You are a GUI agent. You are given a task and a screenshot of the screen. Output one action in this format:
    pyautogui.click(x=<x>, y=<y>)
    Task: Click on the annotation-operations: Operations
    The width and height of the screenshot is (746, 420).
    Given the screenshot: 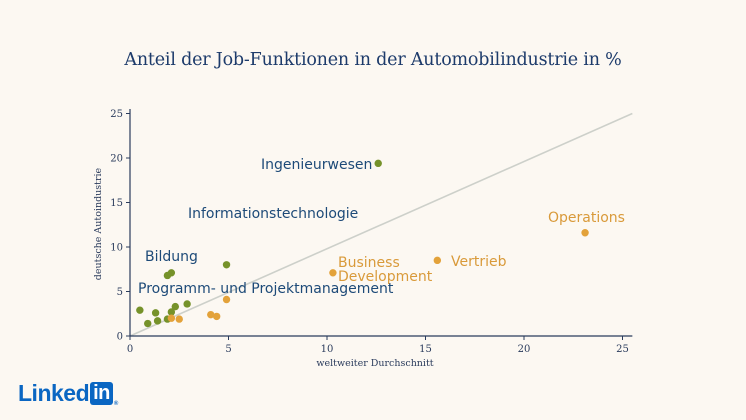 What is the action you would take?
    pyautogui.click(x=586, y=218)
    